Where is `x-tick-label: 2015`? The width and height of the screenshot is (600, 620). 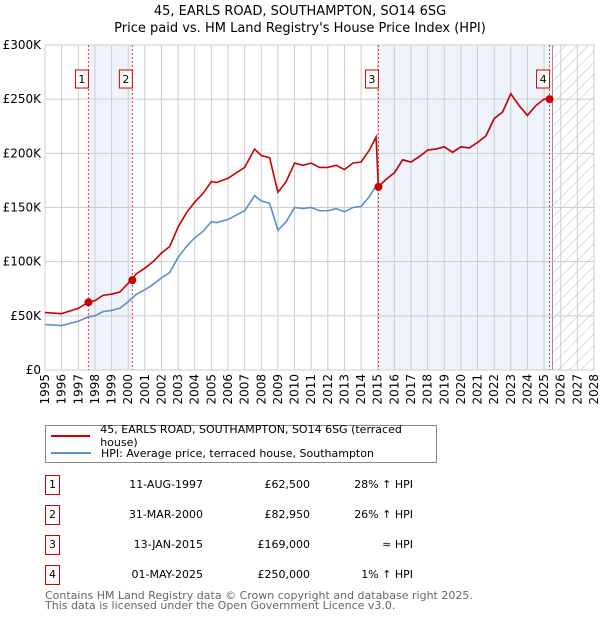
x-tick-label: 2015 is located at coordinates (378, 389).